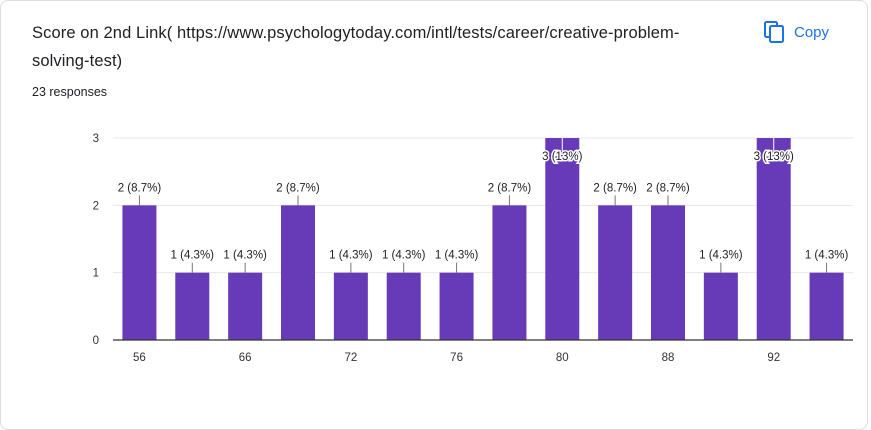  What do you see at coordinates (350, 358) in the screenshot?
I see `x-tick-label: 72` at bounding box center [350, 358].